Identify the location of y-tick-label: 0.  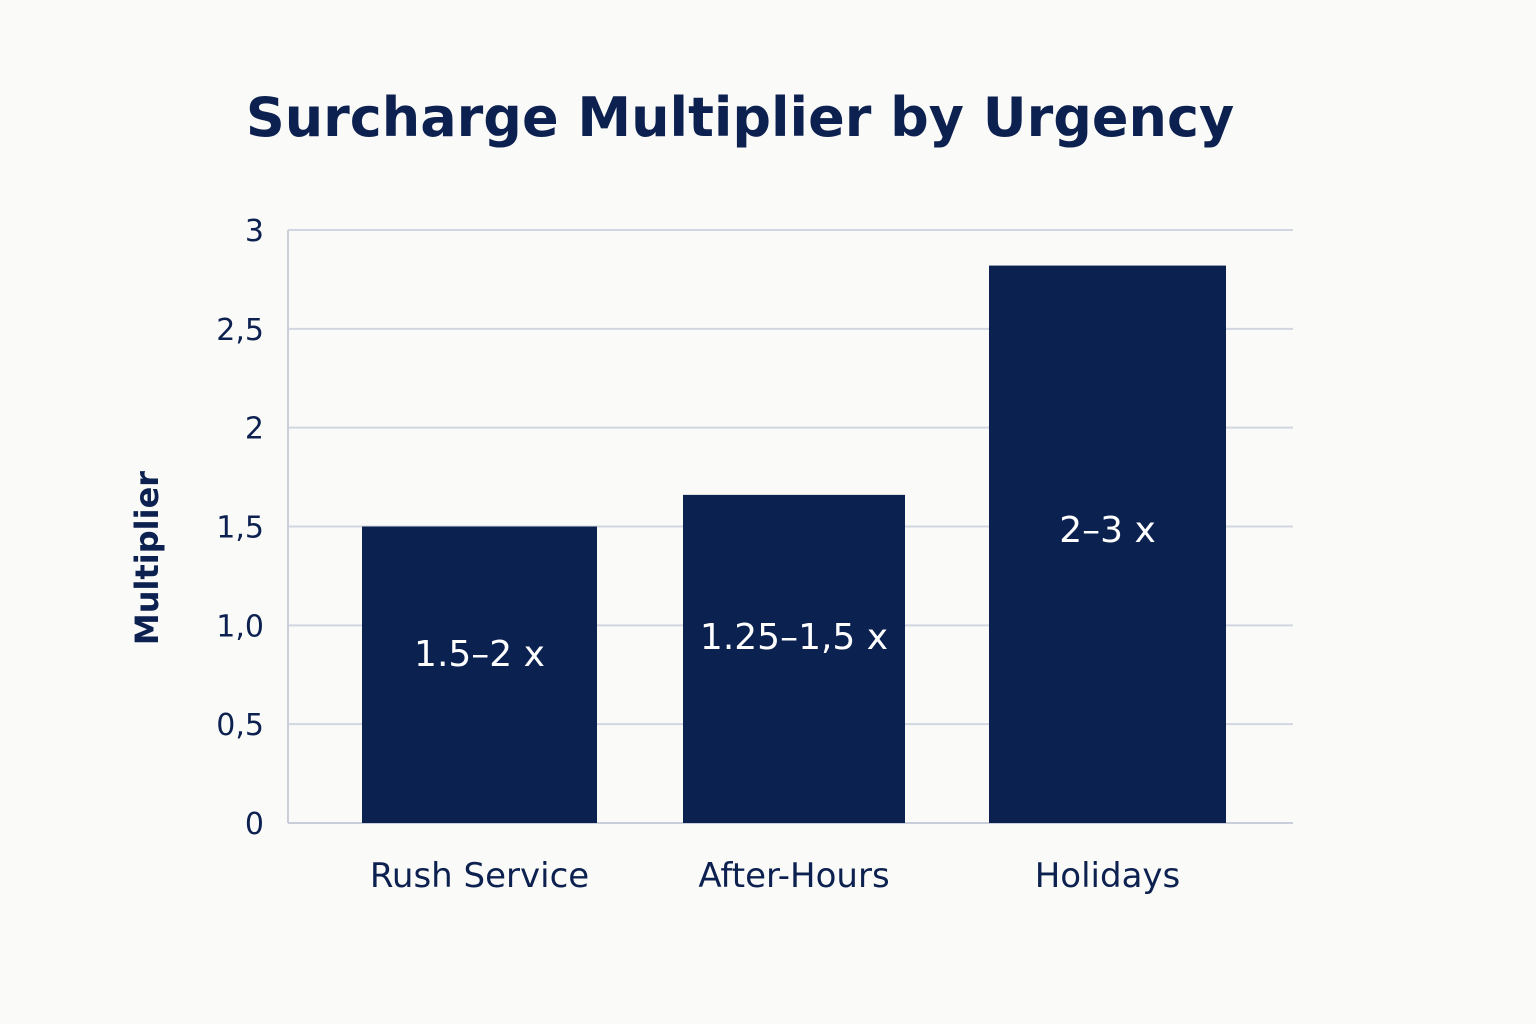
(254, 824).